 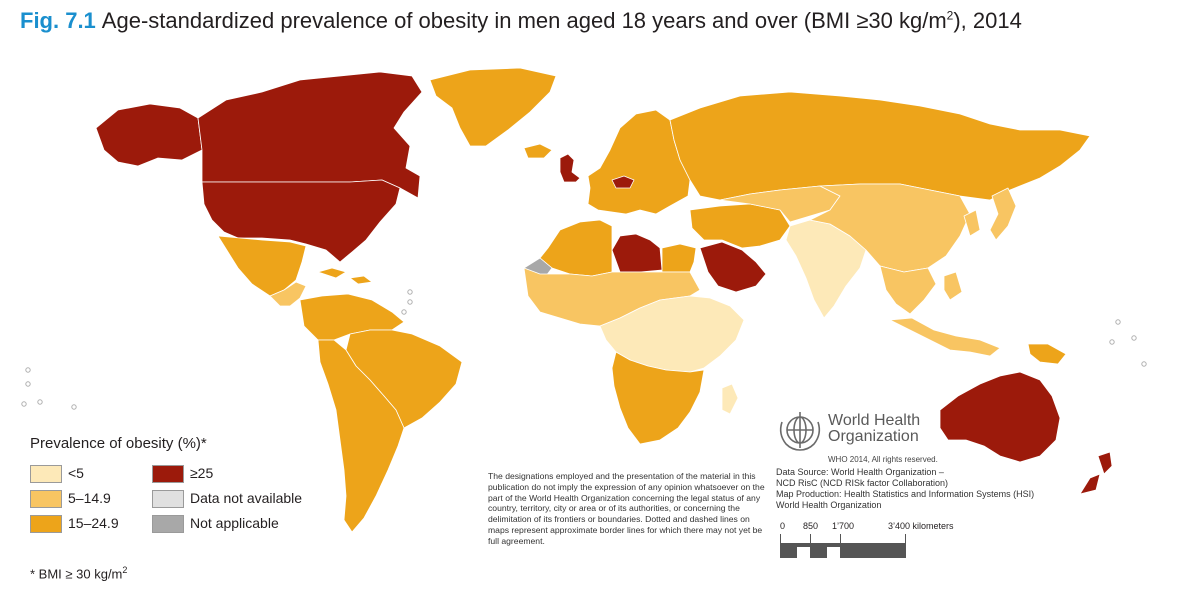 What do you see at coordinates (730, 399) in the screenshot?
I see `region-madagascar` at bounding box center [730, 399].